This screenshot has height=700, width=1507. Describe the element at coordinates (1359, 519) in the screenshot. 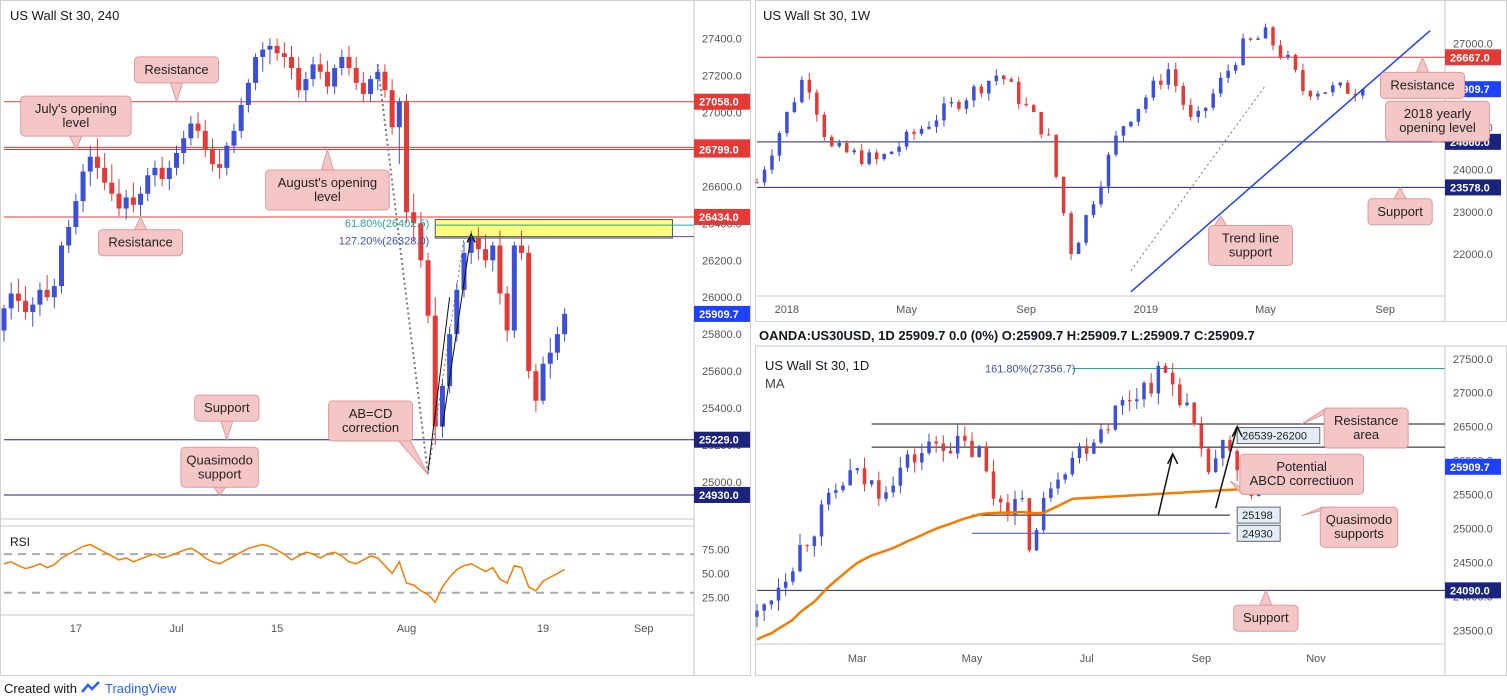

I see `callout-text: Quasimodo` at that location.